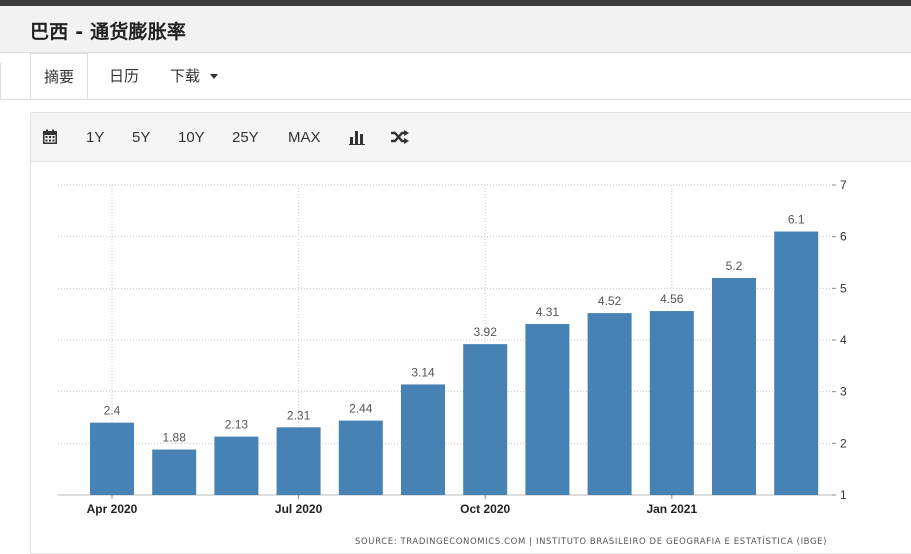  What do you see at coordinates (112, 411) in the screenshot?
I see `data-label: 2.4` at bounding box center [112, 411].